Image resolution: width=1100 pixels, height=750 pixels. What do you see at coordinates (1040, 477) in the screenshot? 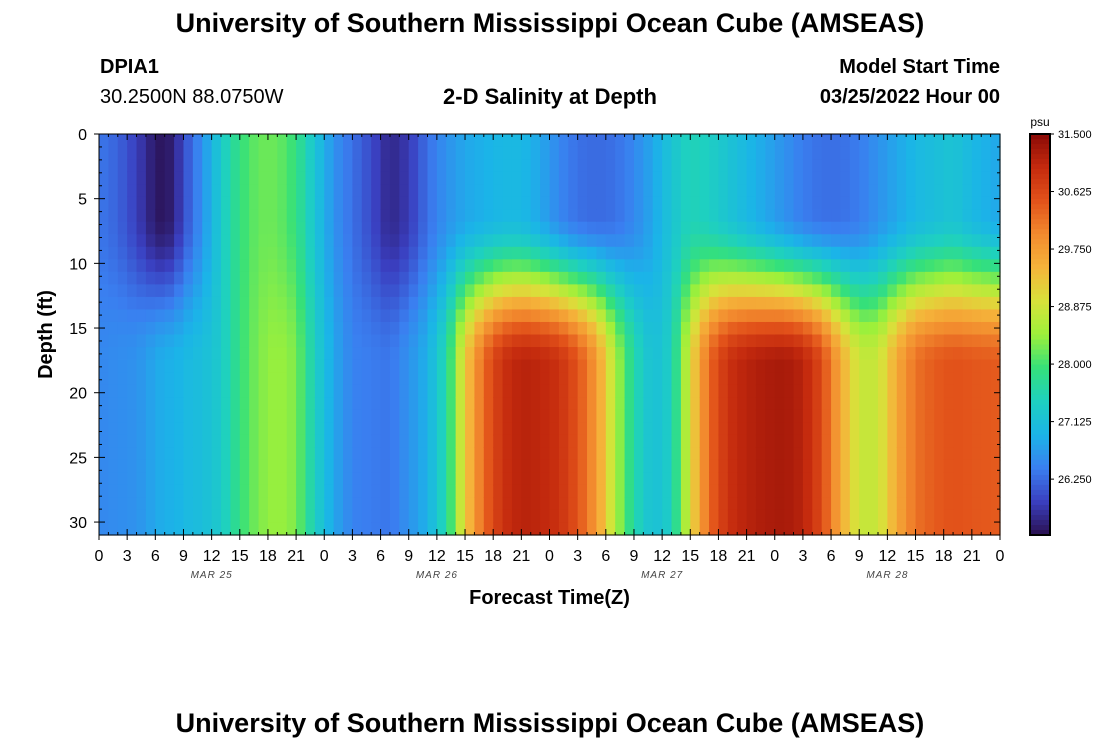
I see `colorbar-swatch` at bounding box center [1040, 477].